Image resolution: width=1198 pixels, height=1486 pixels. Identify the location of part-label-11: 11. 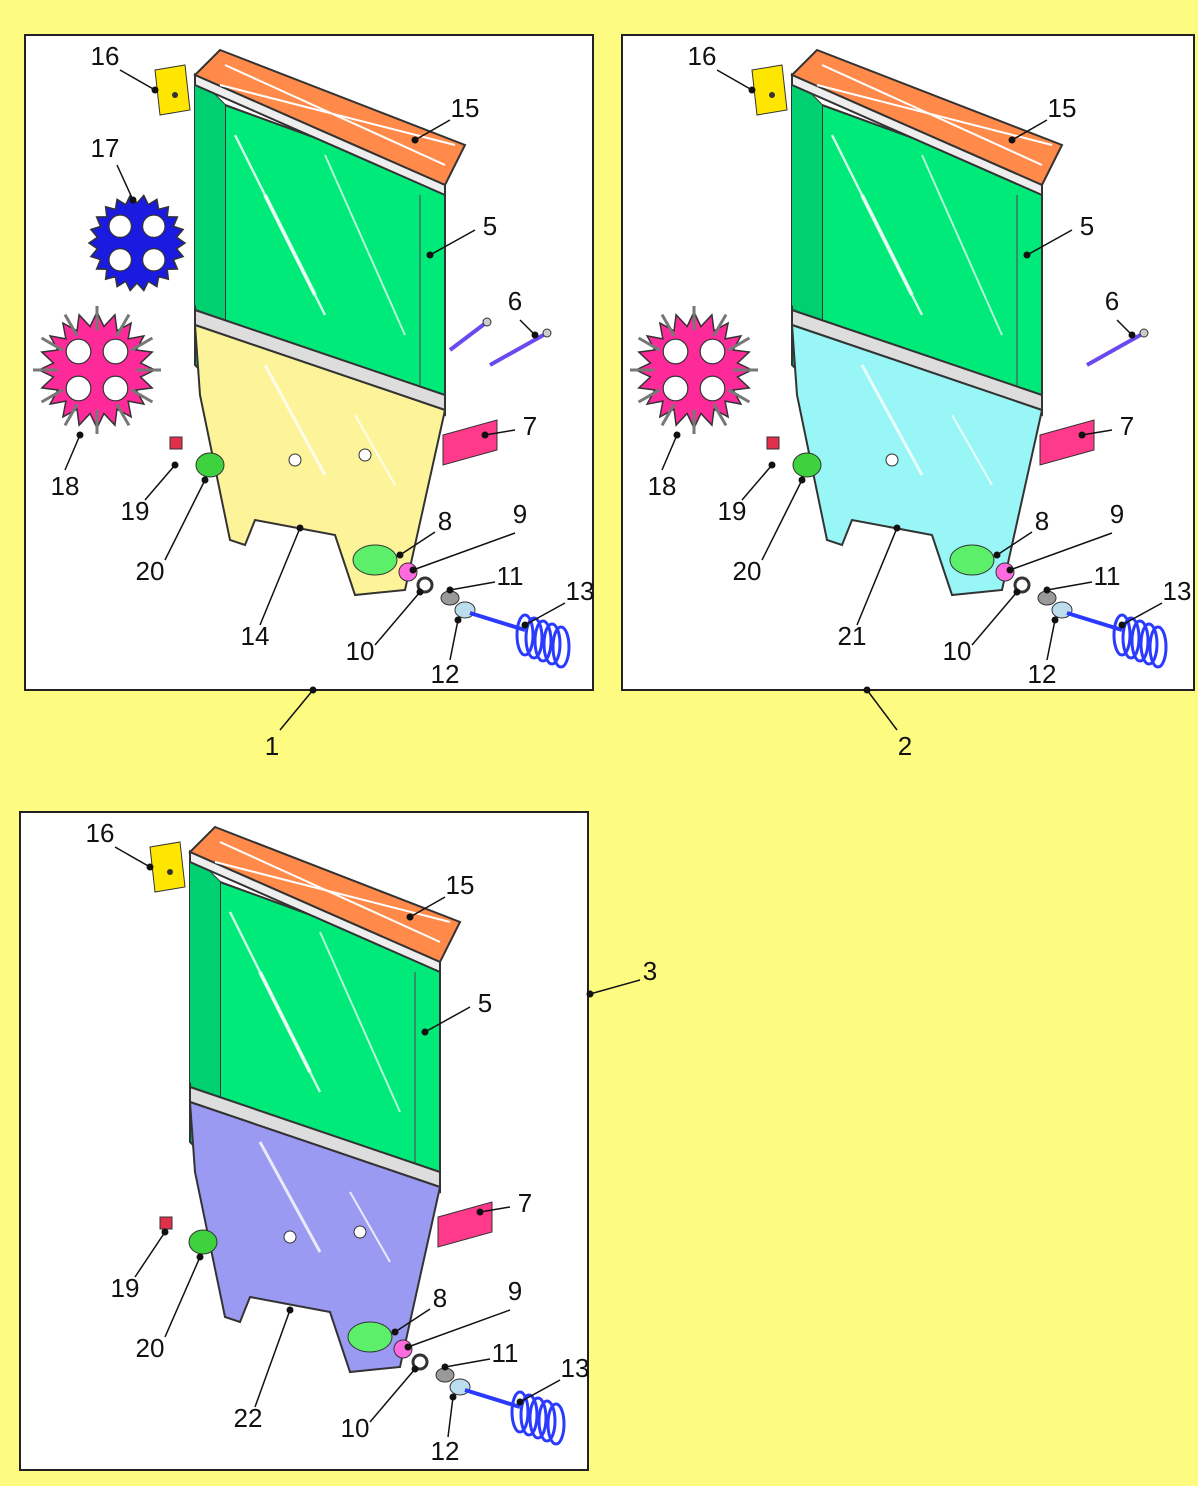
(1107, 576).